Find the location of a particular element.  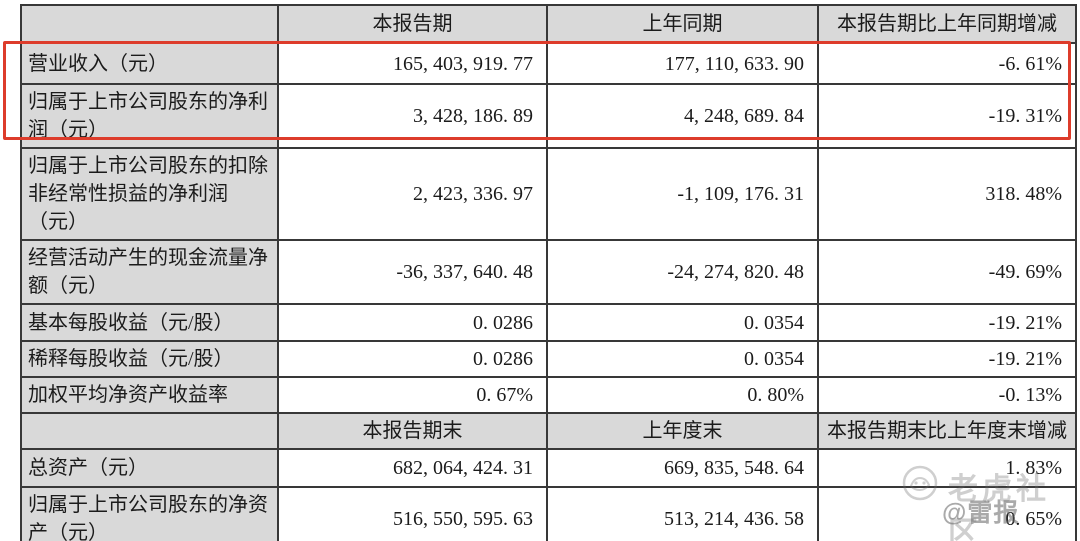

row-label: 归属于上市公司股东的扣除非经常性损益的净利润（元） is located at coordinates (149, 194).